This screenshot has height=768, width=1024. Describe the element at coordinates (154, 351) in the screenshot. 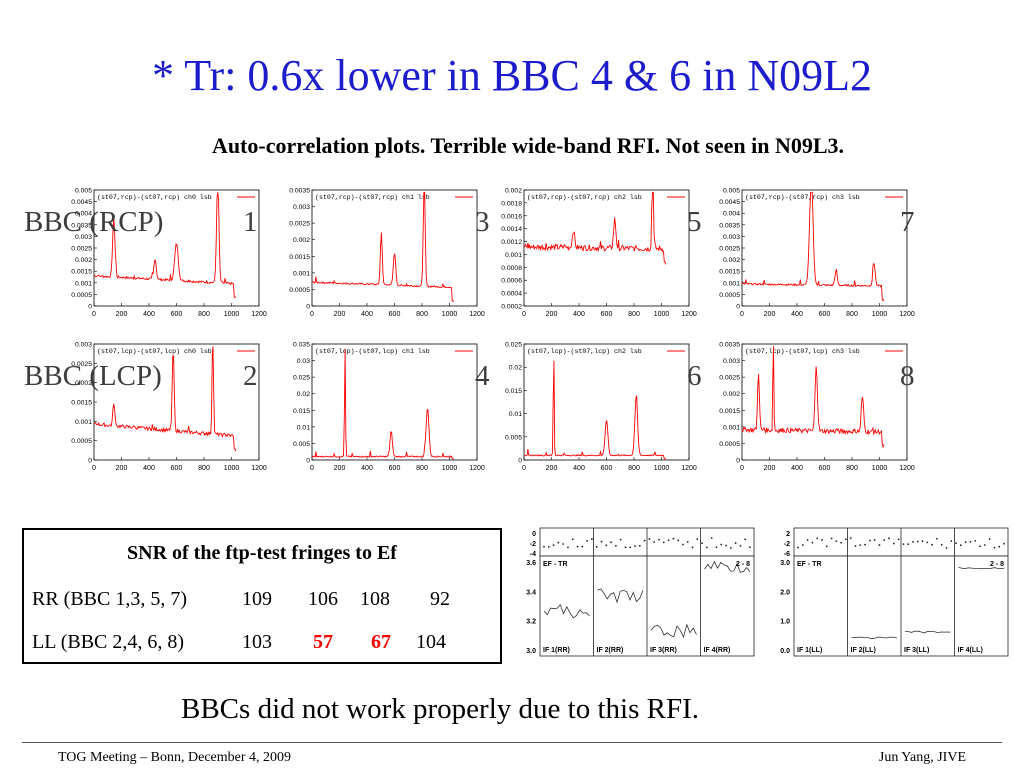

I see `plot-legend: (st07,lcp)-(st07,lcp) ch0 lsb` at that location.